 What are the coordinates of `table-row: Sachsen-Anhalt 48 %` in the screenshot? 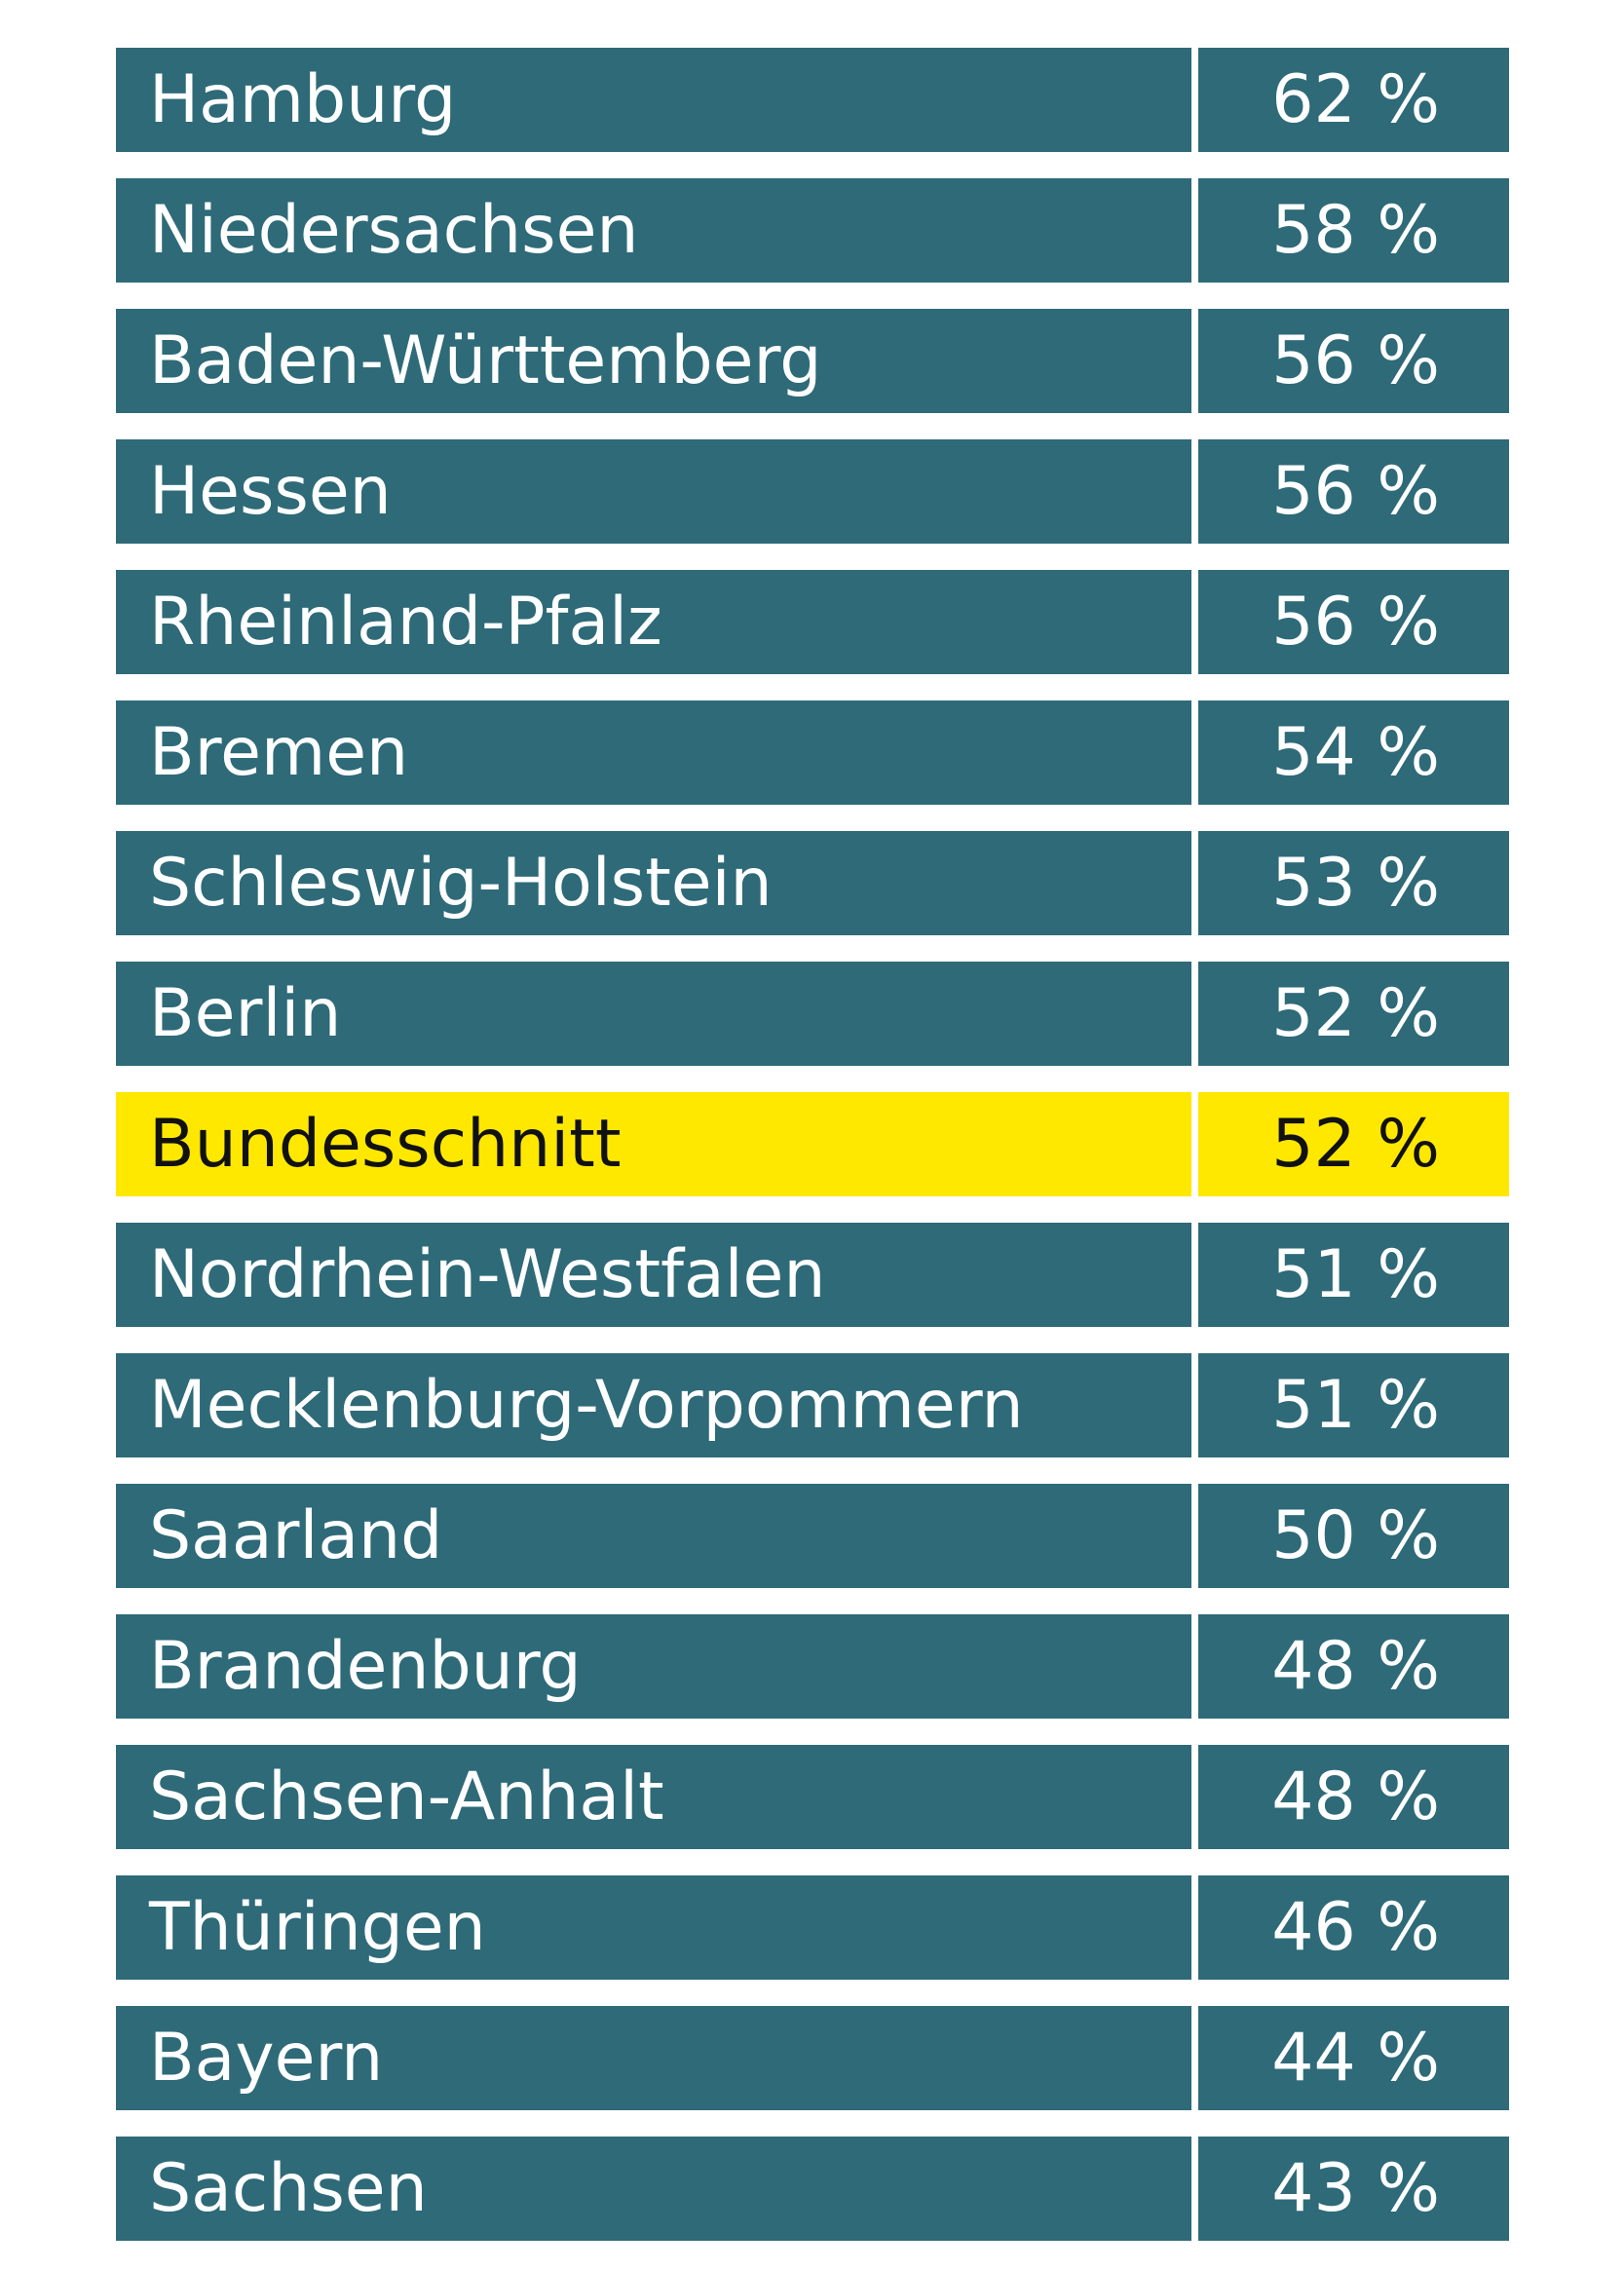 It's located at (812, 1797).